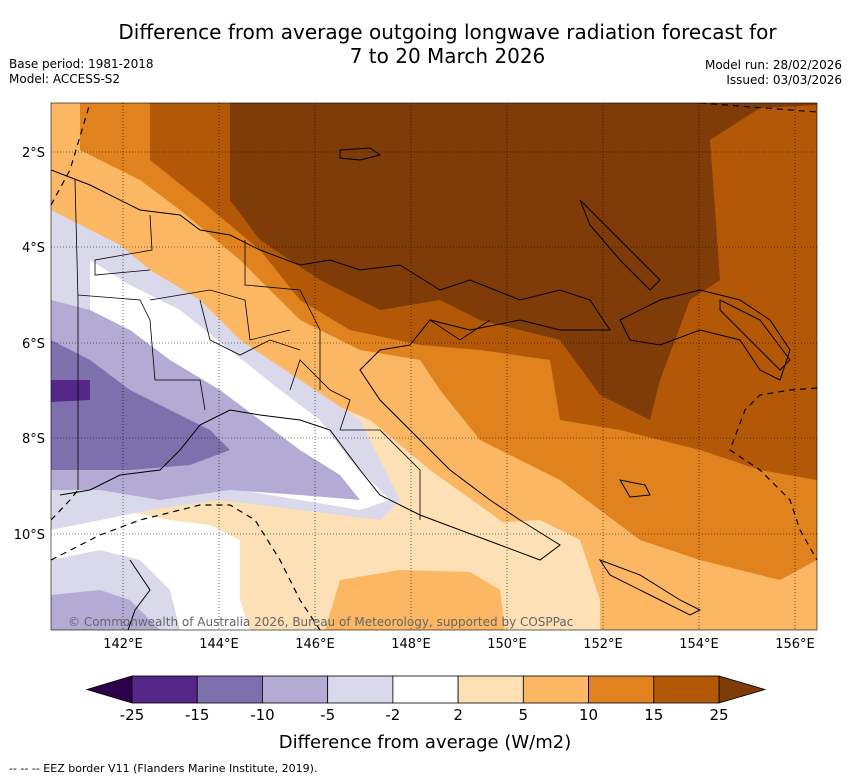  What do you see at coordinates (197, 715) in the screenshot?
I see `colorbar-tick-label: -15` at bounding box center [197, 715].